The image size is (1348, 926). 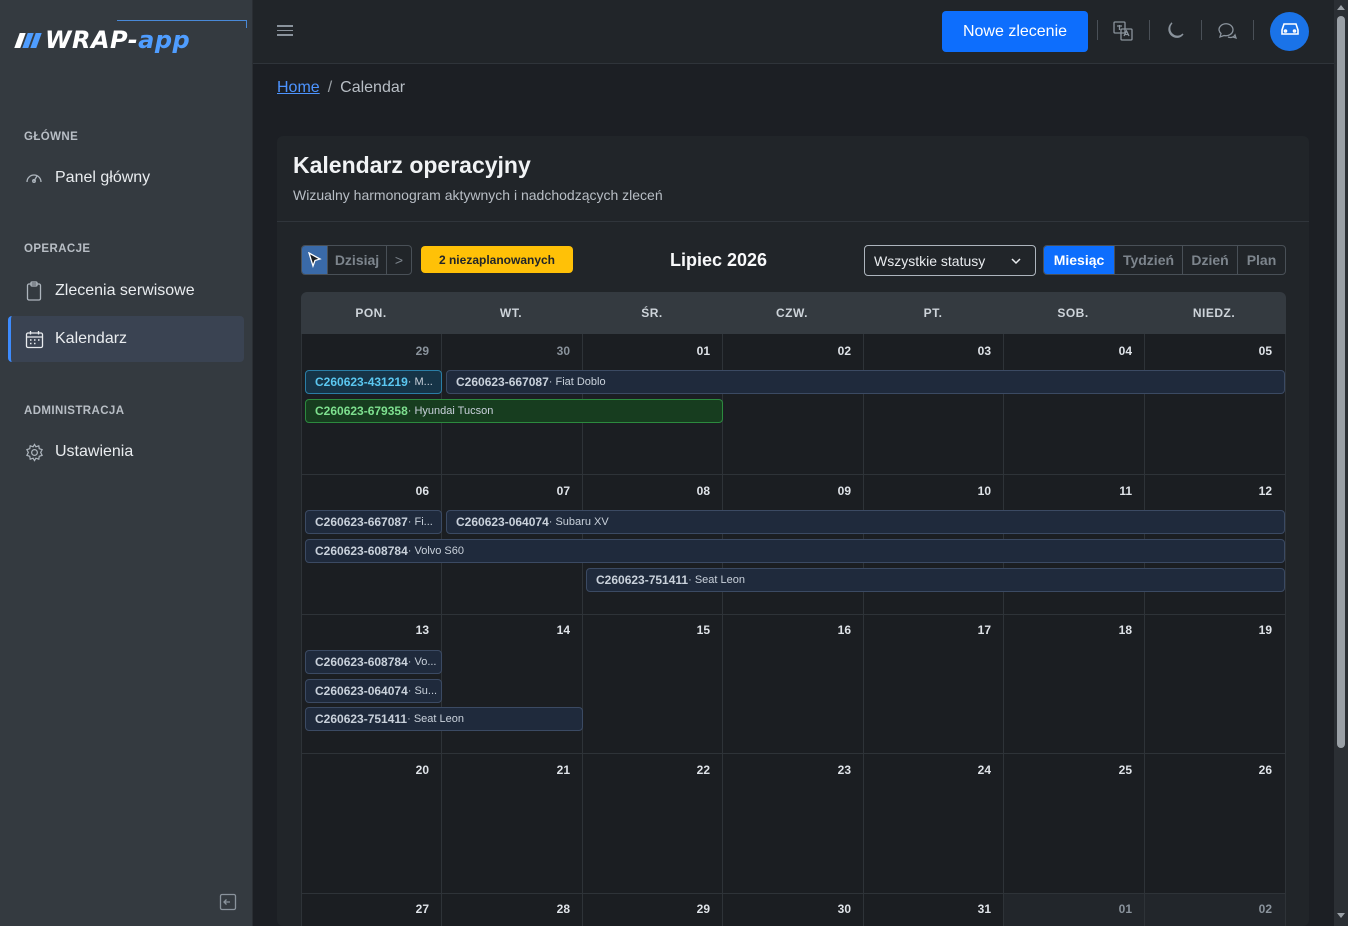 What do you see at coordinates (984, 630) in the screenshot?
I see `day-number: 17` at bounding box center [984, 630].